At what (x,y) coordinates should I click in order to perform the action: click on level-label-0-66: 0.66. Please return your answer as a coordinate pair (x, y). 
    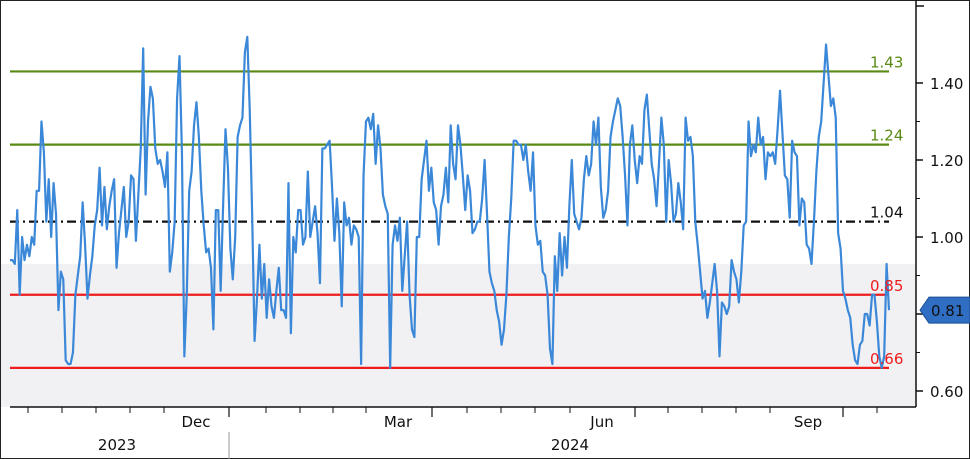
    Looking at the image, I should click on (886, 359).